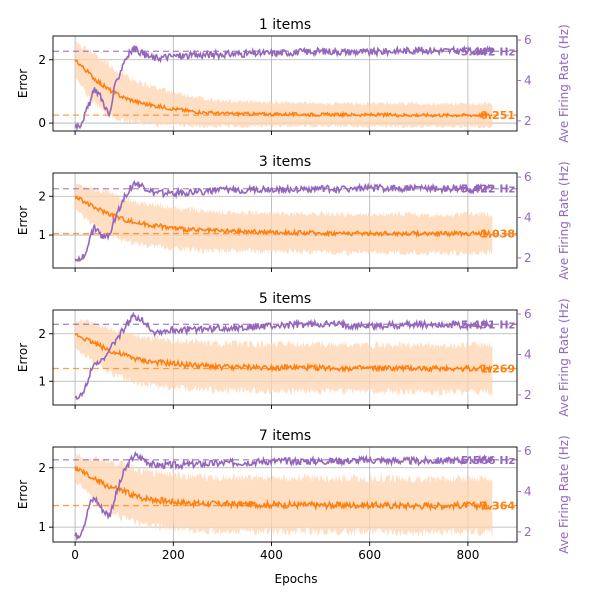  What do you see at coordinates (285, 162) in the screenshot?
I see `panel-title: 3 items` at bounding box center [285, 162].